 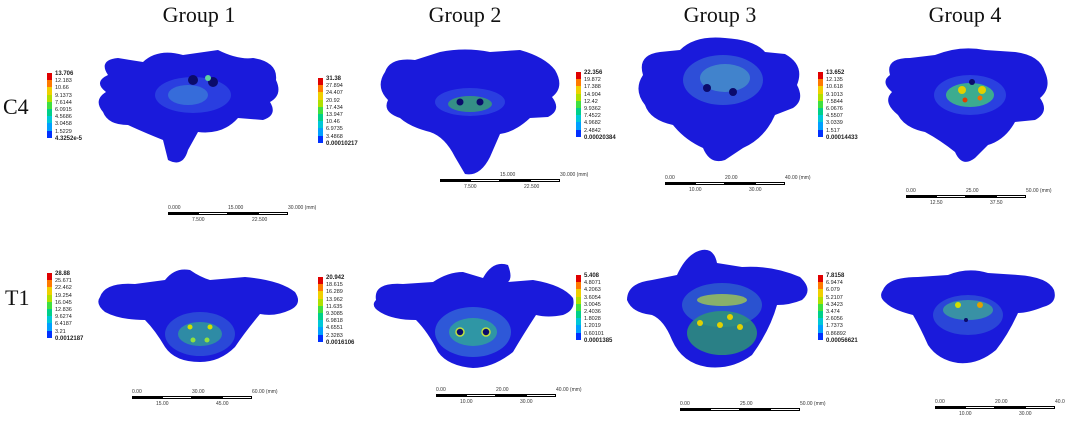 I want to click on legend-tick-label: 13.962, so click(x=334, y=299).